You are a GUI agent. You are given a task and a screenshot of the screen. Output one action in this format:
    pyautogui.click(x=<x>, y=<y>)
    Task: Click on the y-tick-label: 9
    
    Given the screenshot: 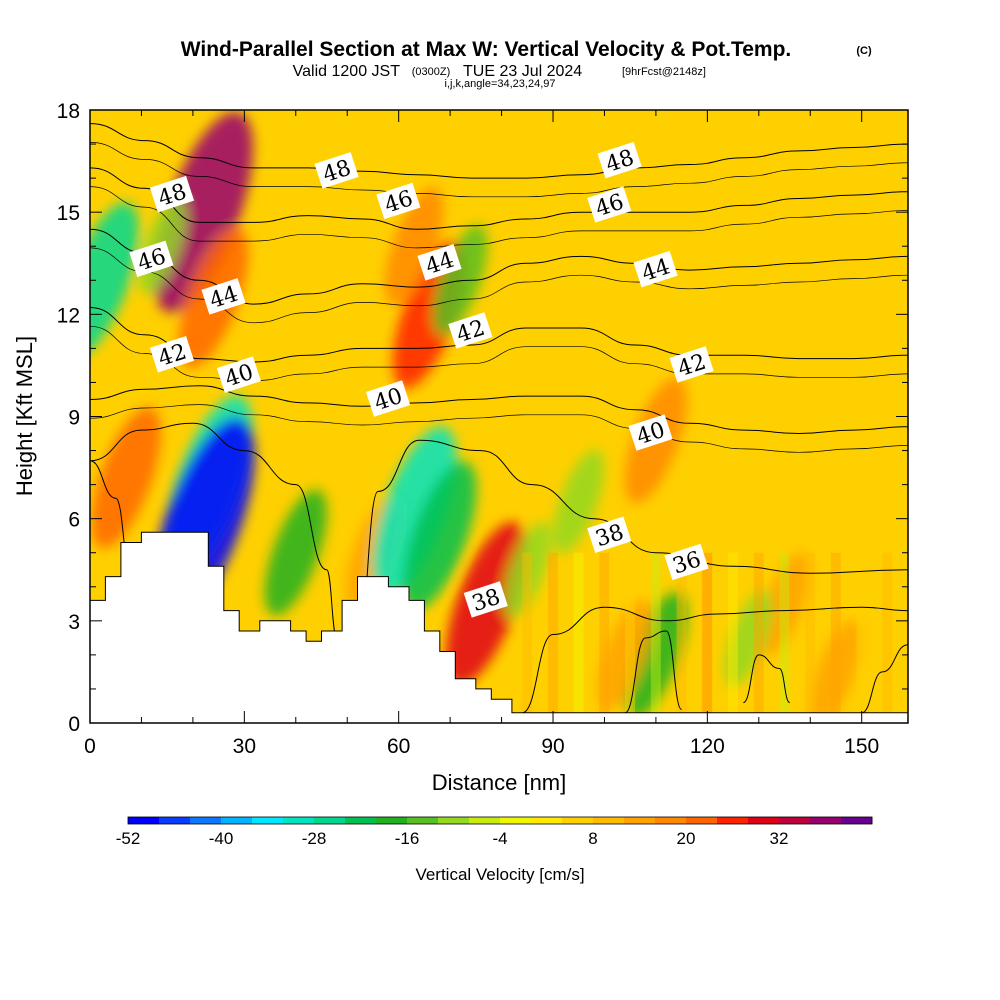 What is the action you would take?
    pyautogui.click(x=74, y=418)
    